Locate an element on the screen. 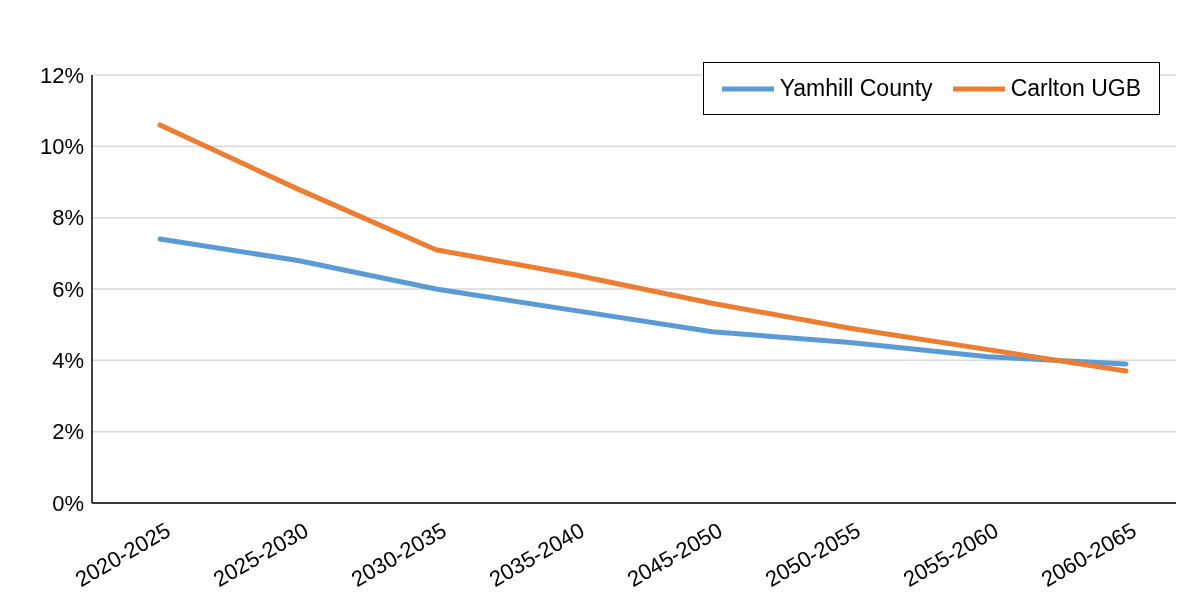 This screenshot has width=1188, height=611. y-tick-label: 4% is located at coordinates (68, 361).